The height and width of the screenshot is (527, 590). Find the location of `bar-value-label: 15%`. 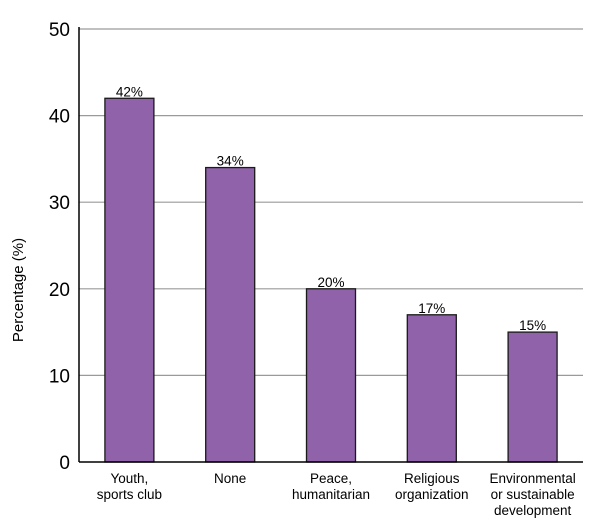

bar-value-label: 15% is located at coordinates (532, 325).